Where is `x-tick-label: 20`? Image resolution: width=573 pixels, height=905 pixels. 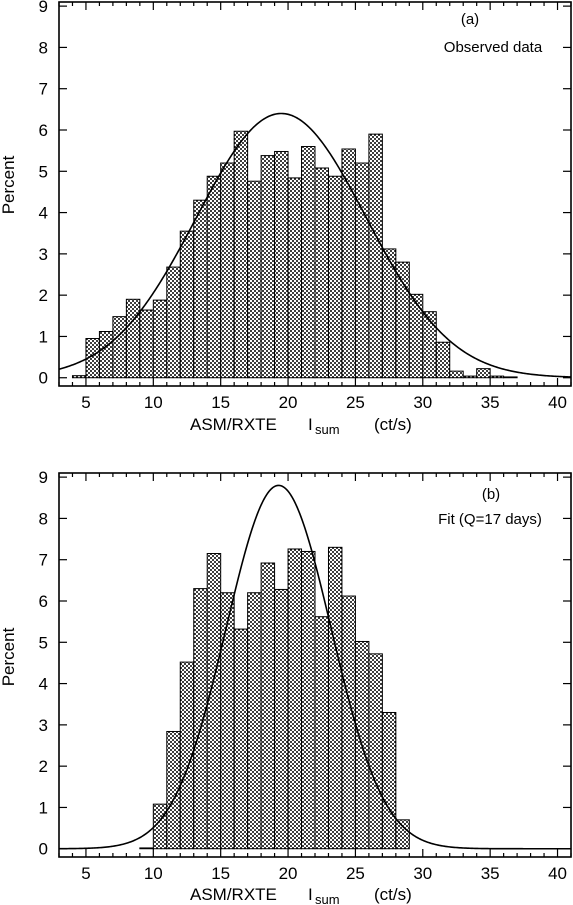 x-tick-label: 20 is located at coordinates (288, 402).